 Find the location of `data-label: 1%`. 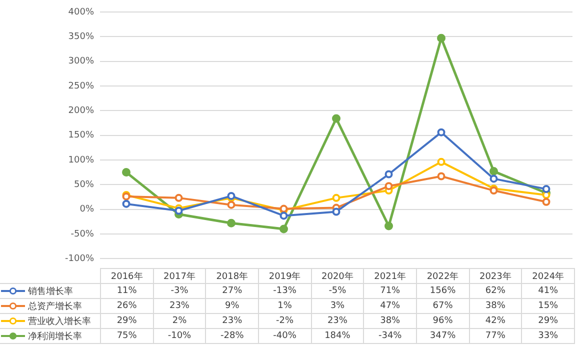

data-label: 1% is located at coordinates (285, 306).